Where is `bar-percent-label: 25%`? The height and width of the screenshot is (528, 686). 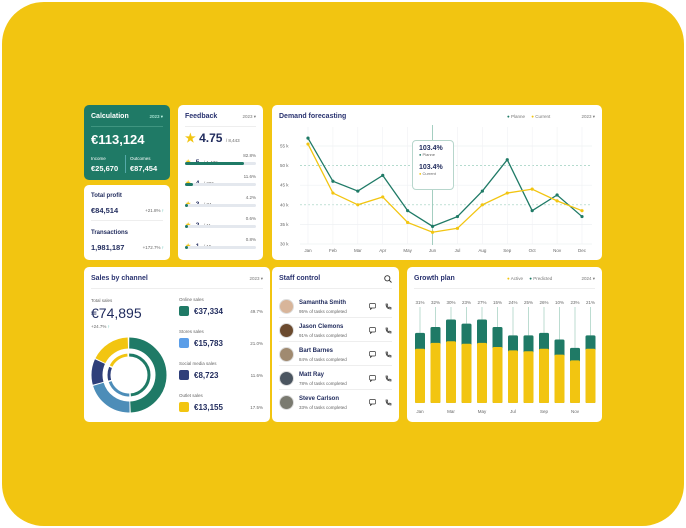 bar-percent-label: 25% is located at coordinates (528, 302).